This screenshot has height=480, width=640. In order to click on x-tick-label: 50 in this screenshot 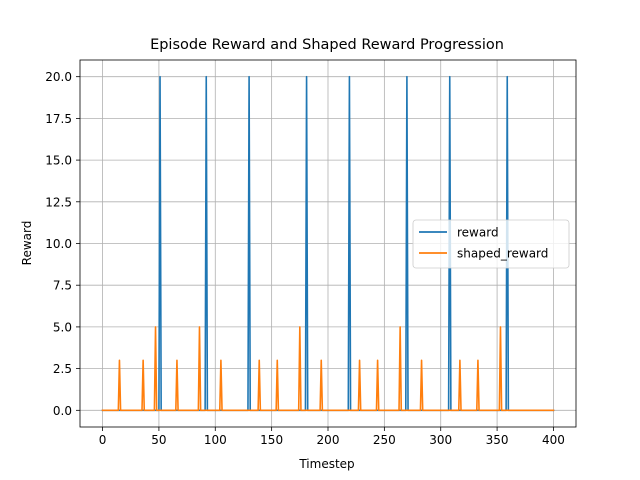, I will do `click(158, 440)`.